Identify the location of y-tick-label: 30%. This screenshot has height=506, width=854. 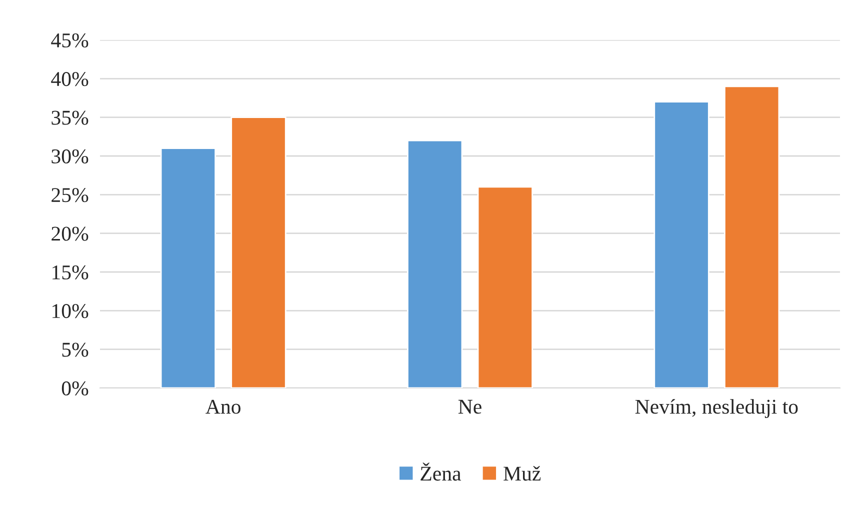
(70, 156).